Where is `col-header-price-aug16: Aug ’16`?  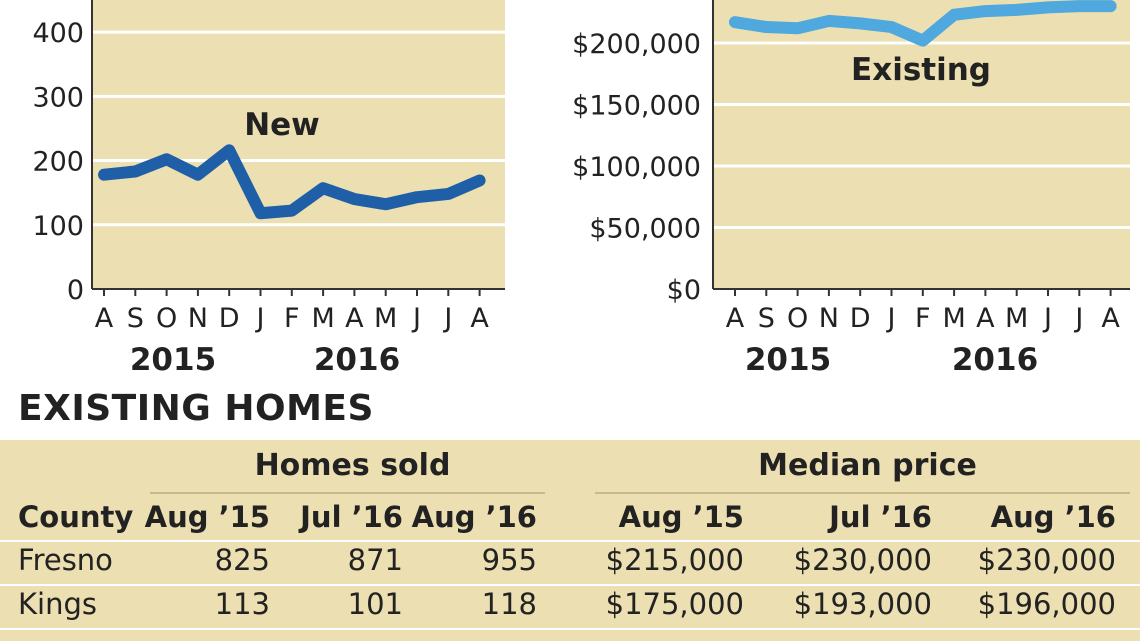
col-header-price-aug16: Aug ’16 is located at coordinates (1053, 517).